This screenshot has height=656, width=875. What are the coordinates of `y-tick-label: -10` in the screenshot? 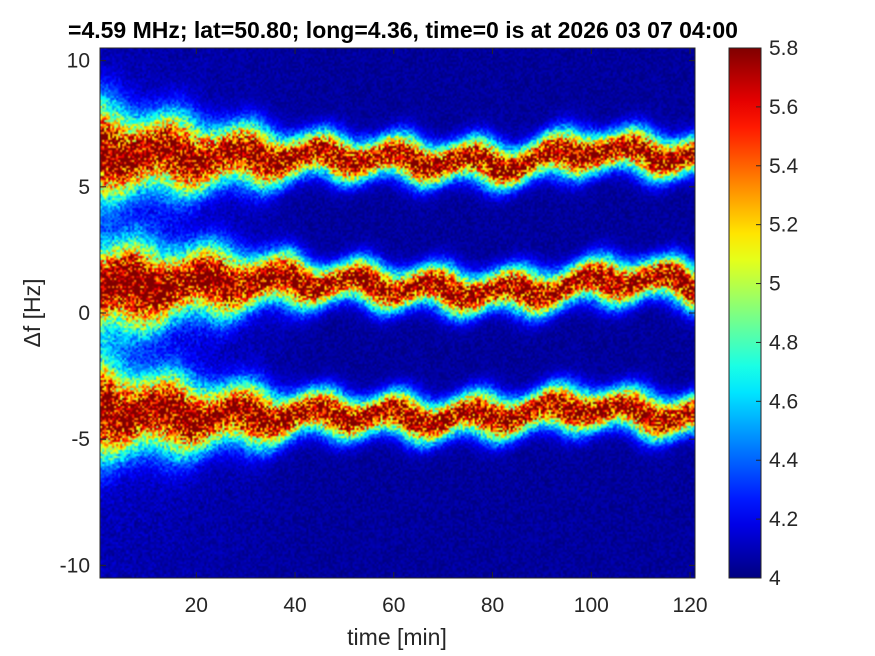 It's located at (75, 565).